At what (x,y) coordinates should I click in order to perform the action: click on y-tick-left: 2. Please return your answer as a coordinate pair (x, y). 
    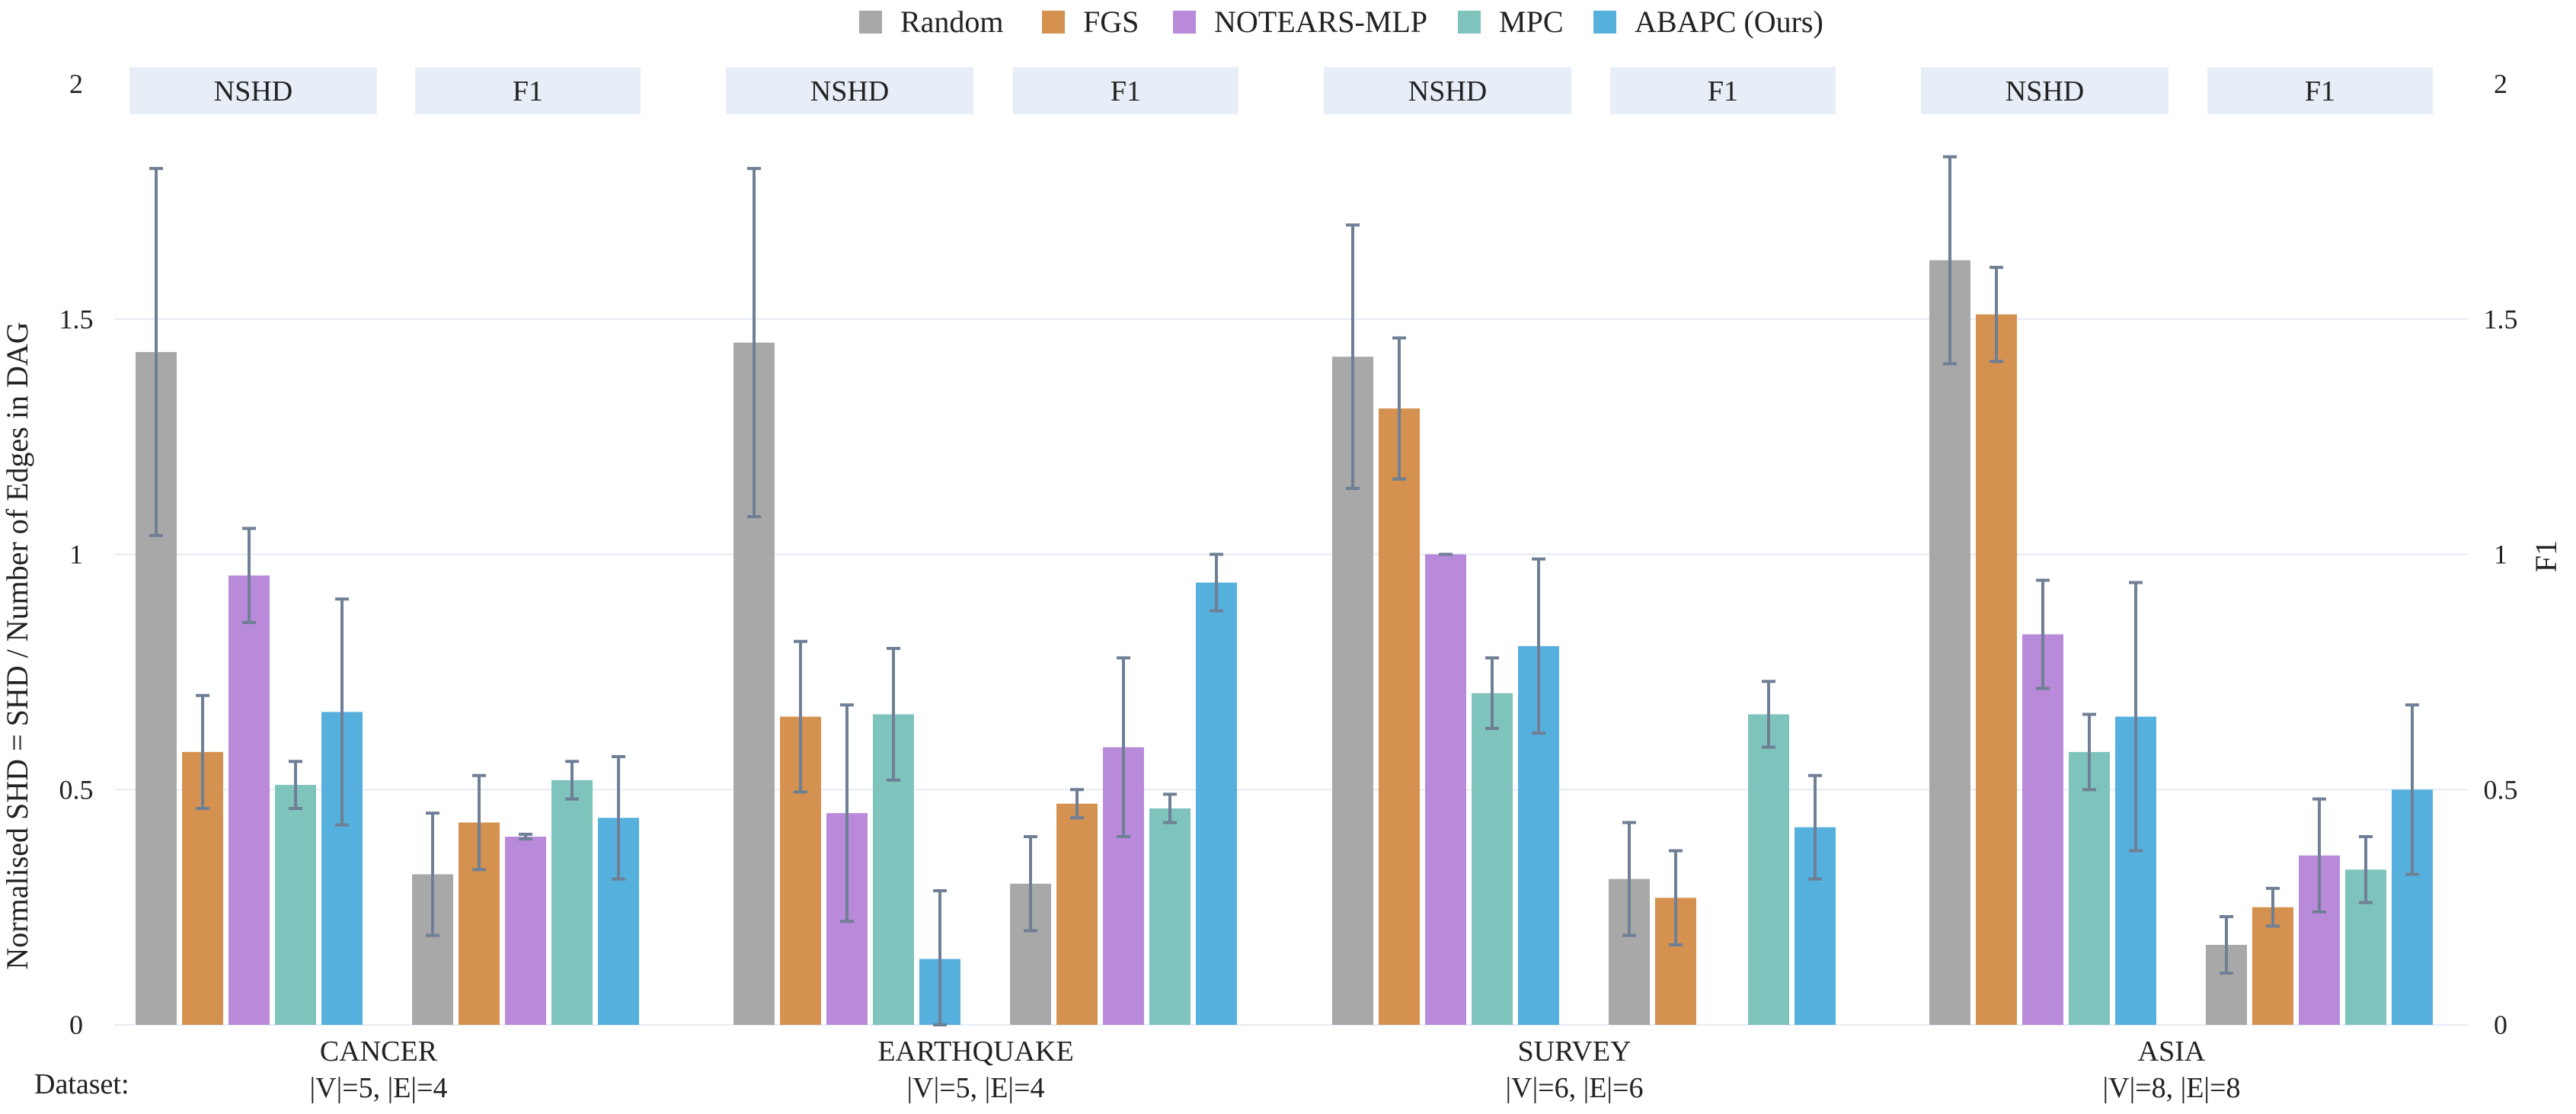
    Looking at the image, I should click on (76, 84).